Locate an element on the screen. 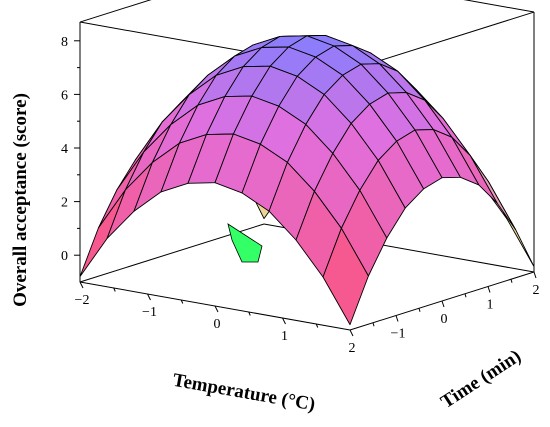  z-tick-label: 4 is located at coordinates (64, 149).